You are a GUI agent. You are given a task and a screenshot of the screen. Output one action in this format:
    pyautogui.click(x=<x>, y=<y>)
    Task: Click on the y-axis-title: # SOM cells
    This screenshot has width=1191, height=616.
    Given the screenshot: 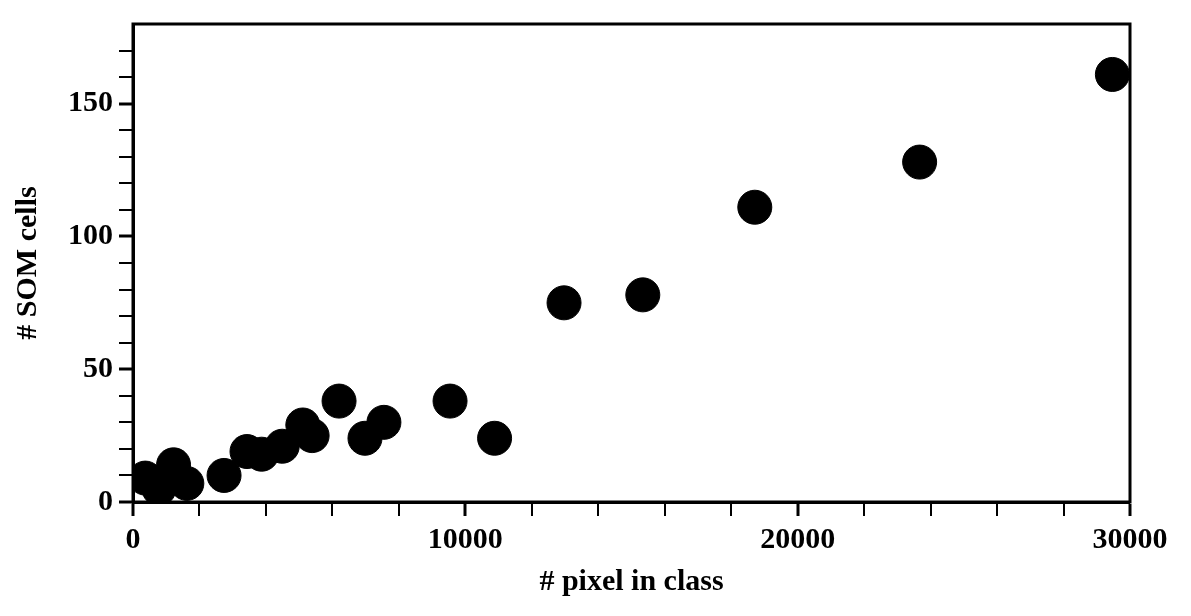 What is the action you would take?
    pyautogui.click(x=25, y=263)
    